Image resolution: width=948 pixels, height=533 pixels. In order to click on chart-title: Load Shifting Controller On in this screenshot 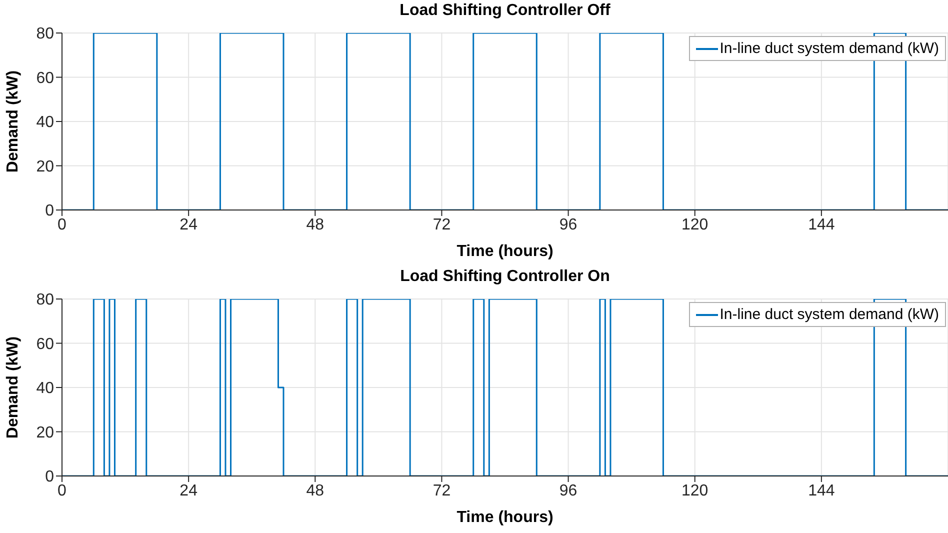, I will do `click(505, 277)`.